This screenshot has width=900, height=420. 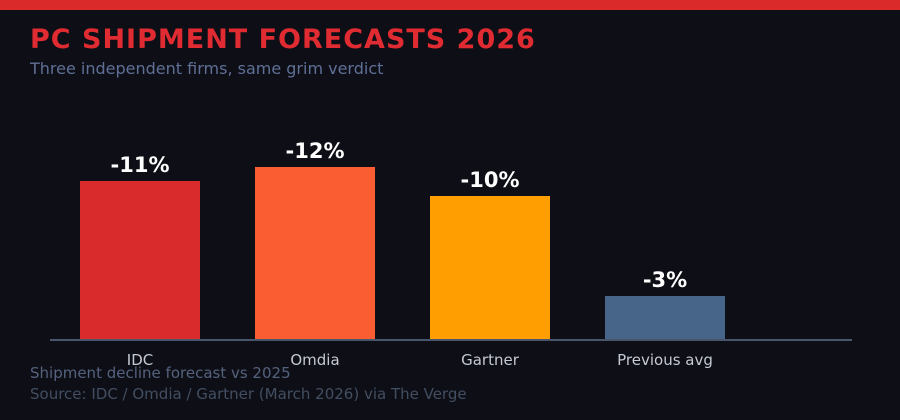 I want to click on category-label-previous-avg: Previous avg, so click(x=665, y=360).